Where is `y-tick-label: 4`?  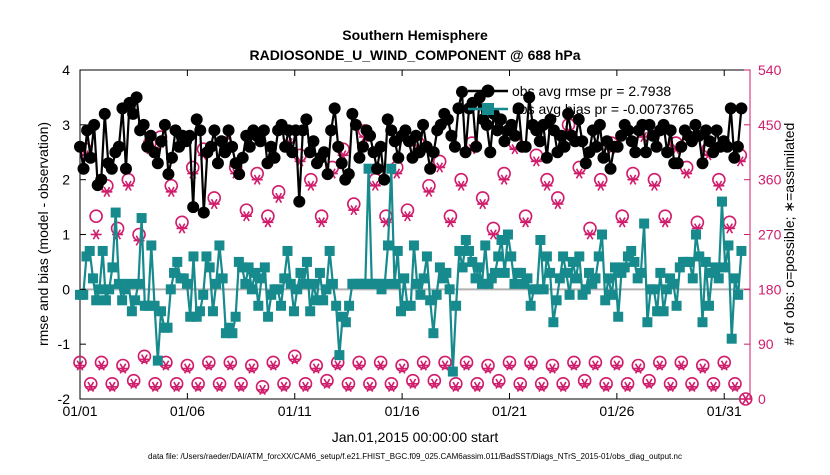
y-tick-label: 4 is located at coordinates (66, 70).